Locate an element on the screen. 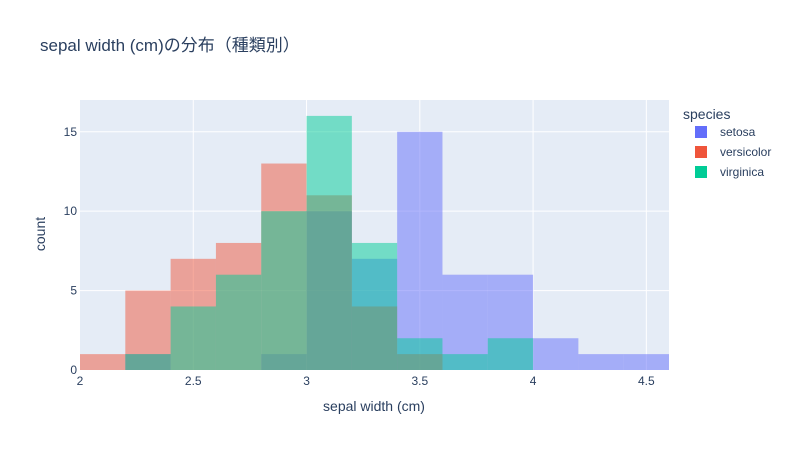  legend-item-versicolor: versicolor is located at coordinates (733, 152).